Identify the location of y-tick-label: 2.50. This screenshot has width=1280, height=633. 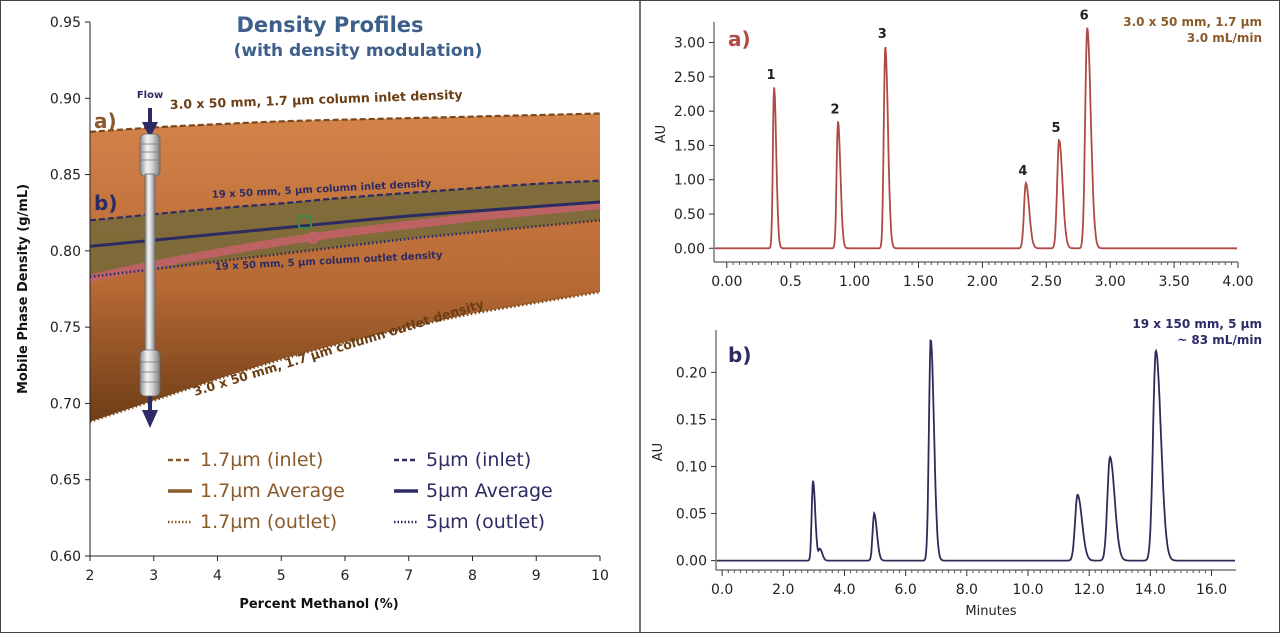
(689, 78).